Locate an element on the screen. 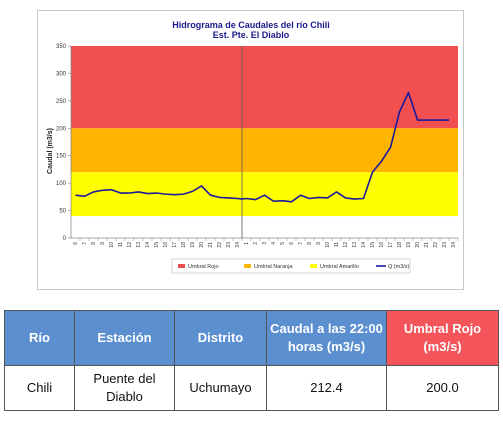 The height and width of the screenshot is (422, 503). y-tick-label: 0 is located at coordinates (65, 239).